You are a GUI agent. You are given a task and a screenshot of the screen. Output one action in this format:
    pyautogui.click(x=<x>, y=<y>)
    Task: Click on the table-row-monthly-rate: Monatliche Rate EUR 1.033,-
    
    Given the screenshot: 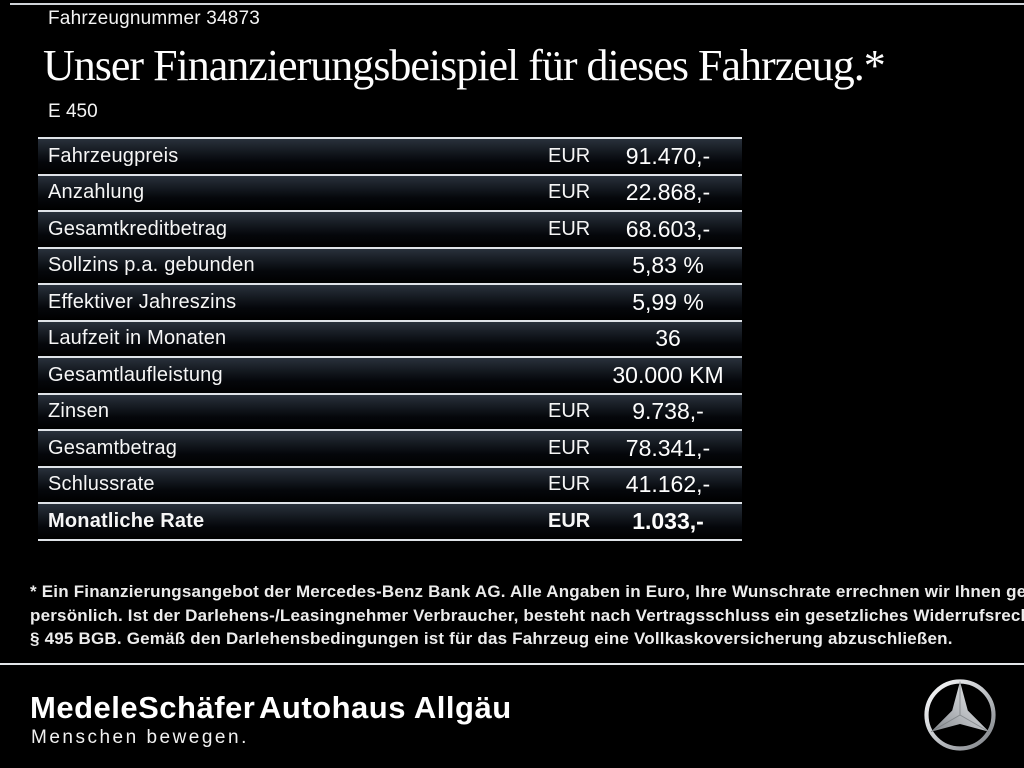 What is the action you would take?
    pyautogui.click(x=390, y=520)
    